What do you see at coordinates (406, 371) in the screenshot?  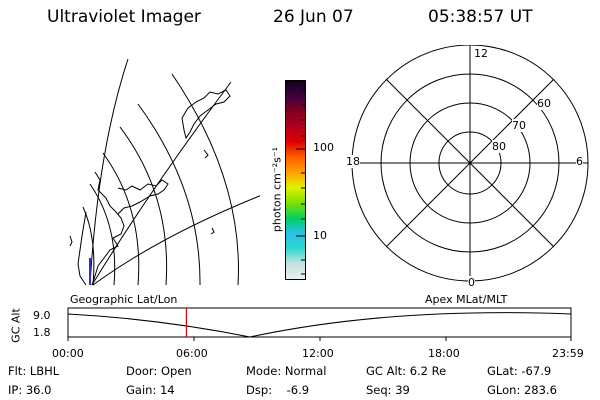 I see `info-gcalt: GC Alt: 6.2 Re` at bounding box center [406, 371].